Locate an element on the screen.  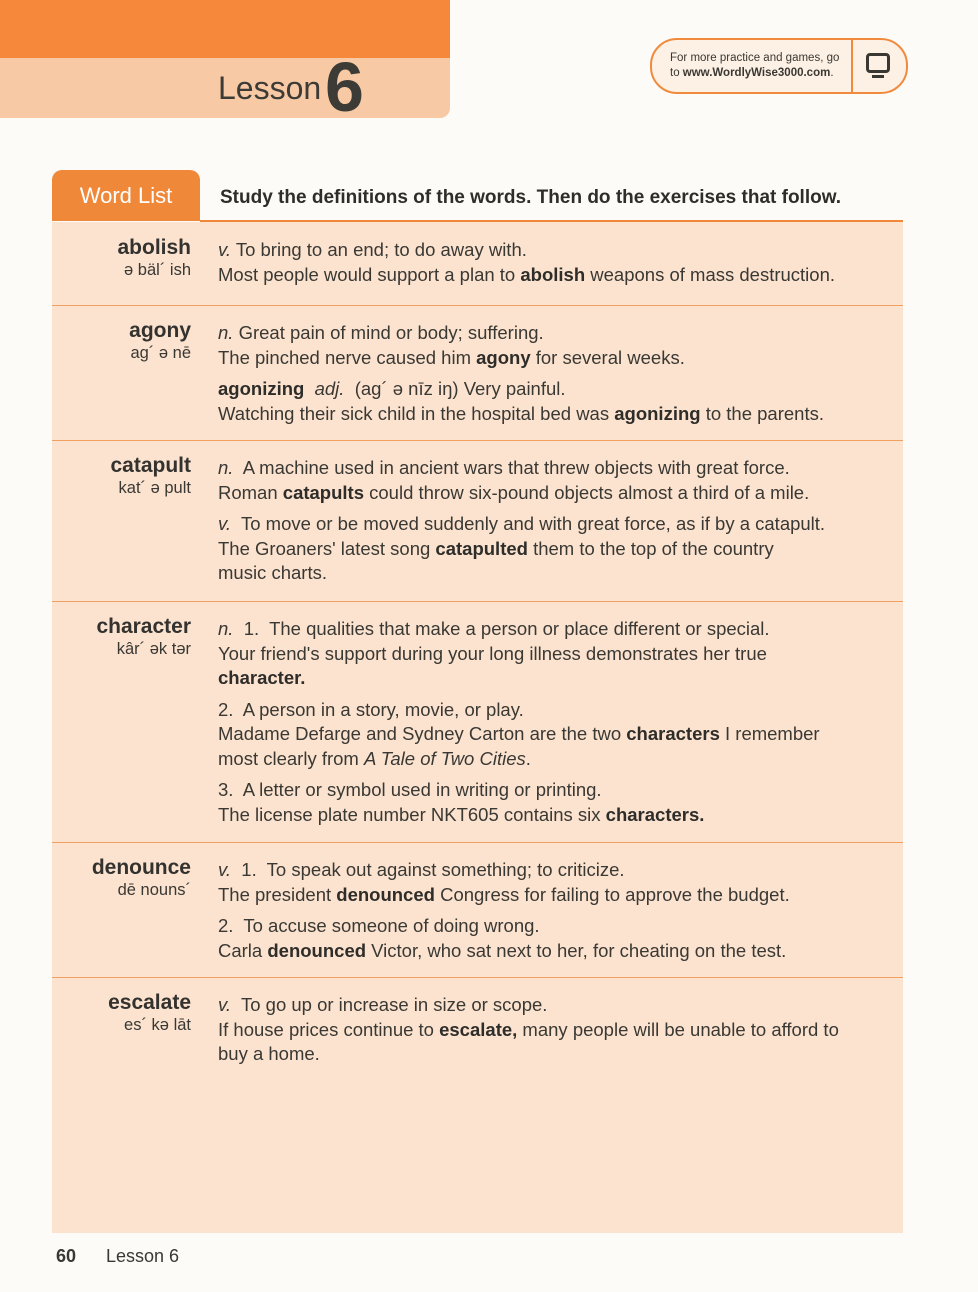
part-of-speech: A Tale of Two Cities is located at coordinates (444, 758).